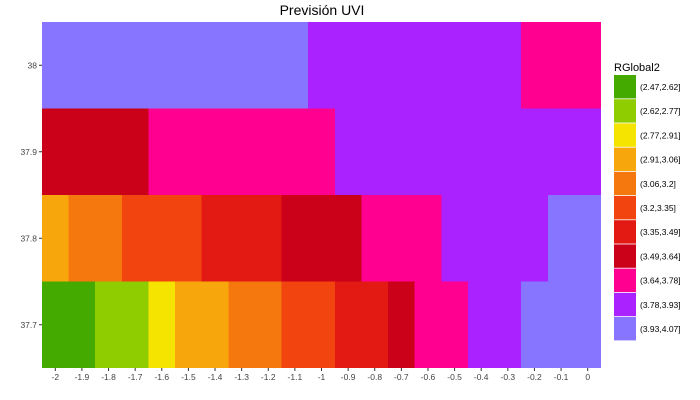  What do you see at coordinates (82, 377) in the screenshot?
I see `x-tick-label: -1.9` at bounding box center [82, 377].